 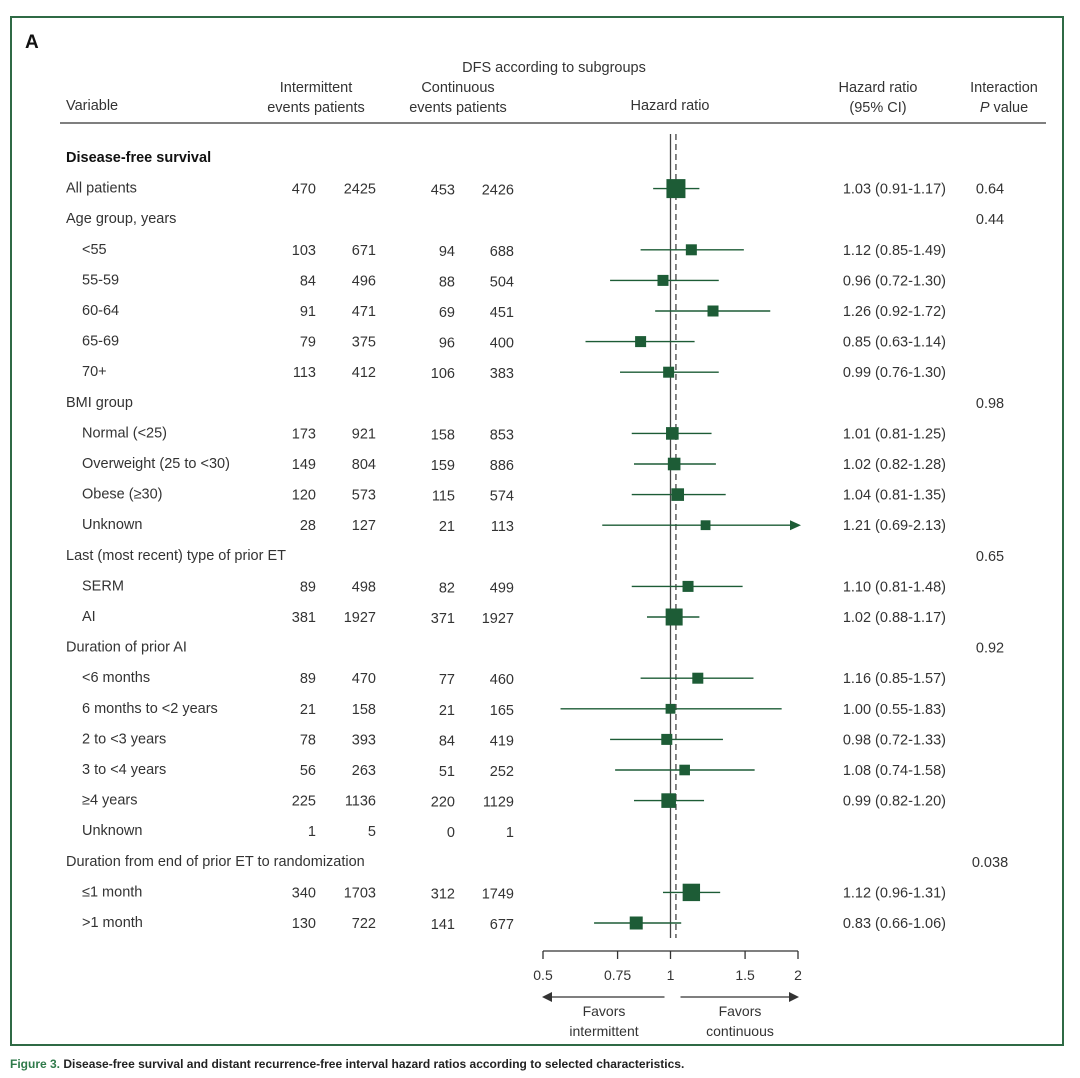 What do you see at coordinates (112, 923) in the screenshot?
I see `row-label: >1 month` at bounding box center [112, 923].